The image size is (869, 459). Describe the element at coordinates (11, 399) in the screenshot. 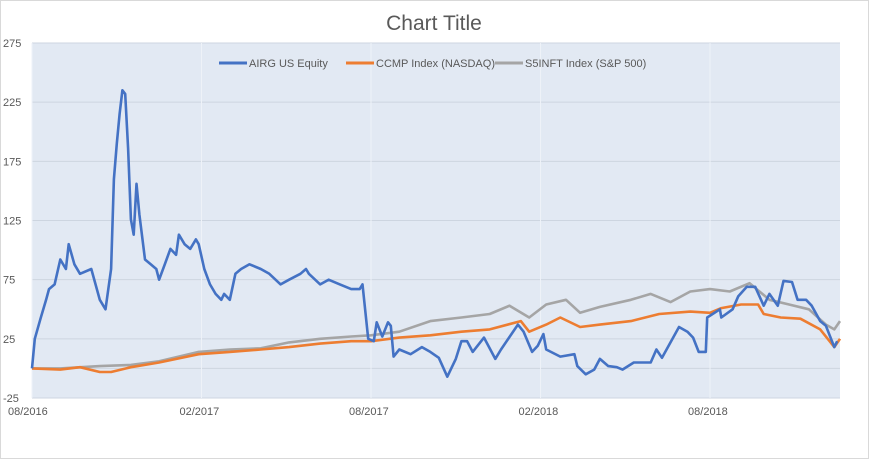

I see `y-tick-label: -25` at that location.